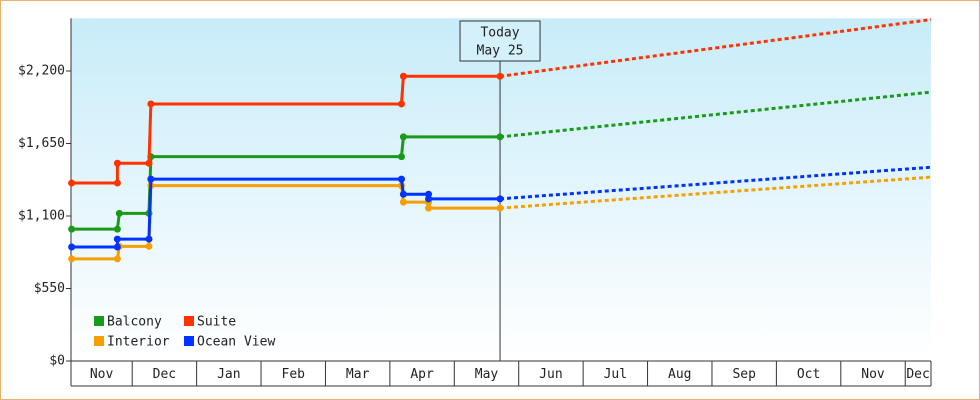 The height and width of the screenshot is (400, 980). I want to click on legend-label: Ocean View, so click(236, 342).